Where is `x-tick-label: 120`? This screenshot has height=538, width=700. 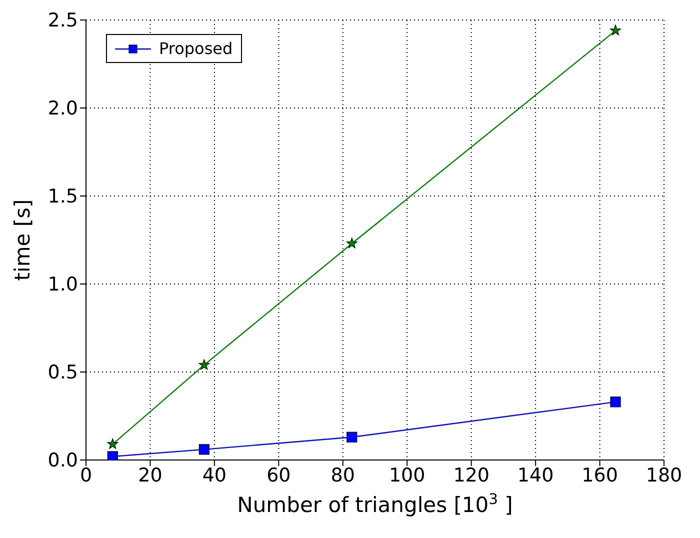 x-tick-label: 120 is located at coordinates (471, 475).